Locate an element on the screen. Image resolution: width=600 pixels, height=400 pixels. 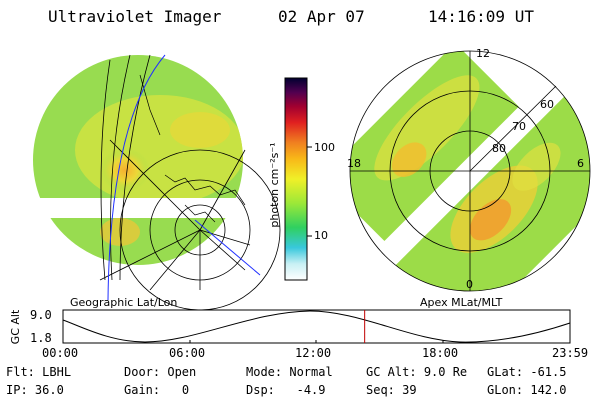
altitude-plot is located at coordinates (316, 326).